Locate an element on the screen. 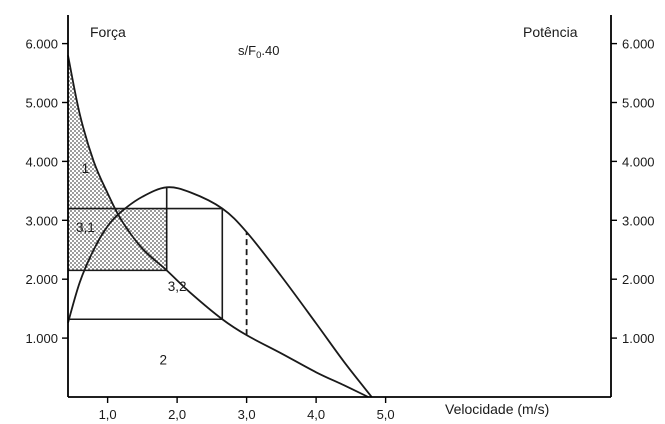  y-right-tick-label-2: 3.000 is located at coordinates (638, 220).